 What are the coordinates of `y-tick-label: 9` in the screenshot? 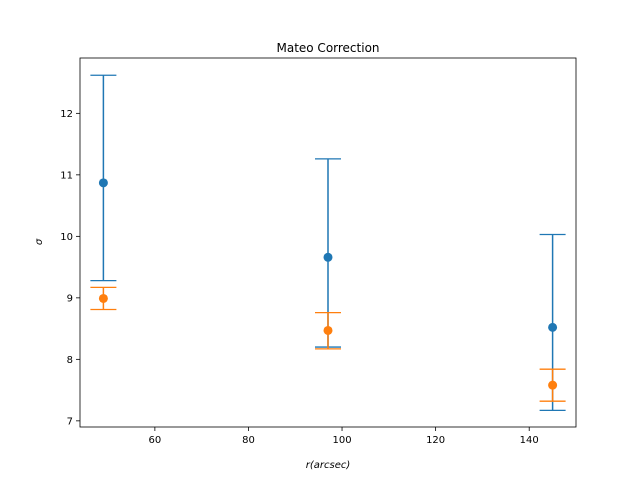 It's located at (70, 298).